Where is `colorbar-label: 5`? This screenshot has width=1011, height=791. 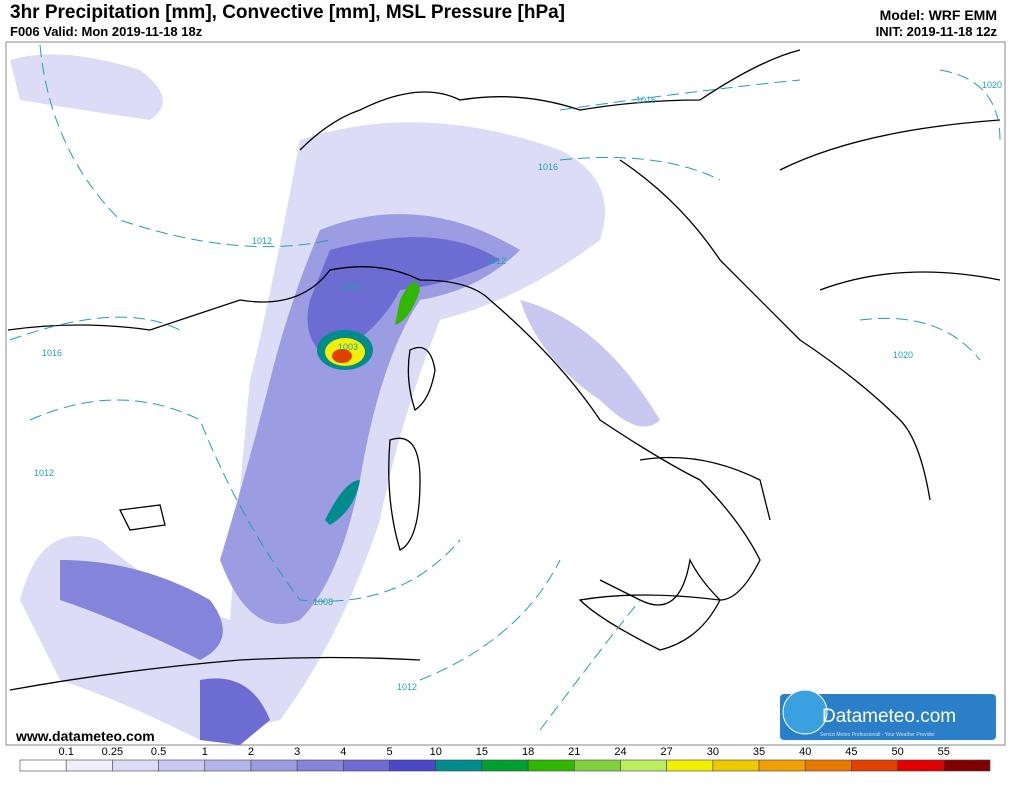
colorbar-label: 5 is located at coordinates (389, 752).